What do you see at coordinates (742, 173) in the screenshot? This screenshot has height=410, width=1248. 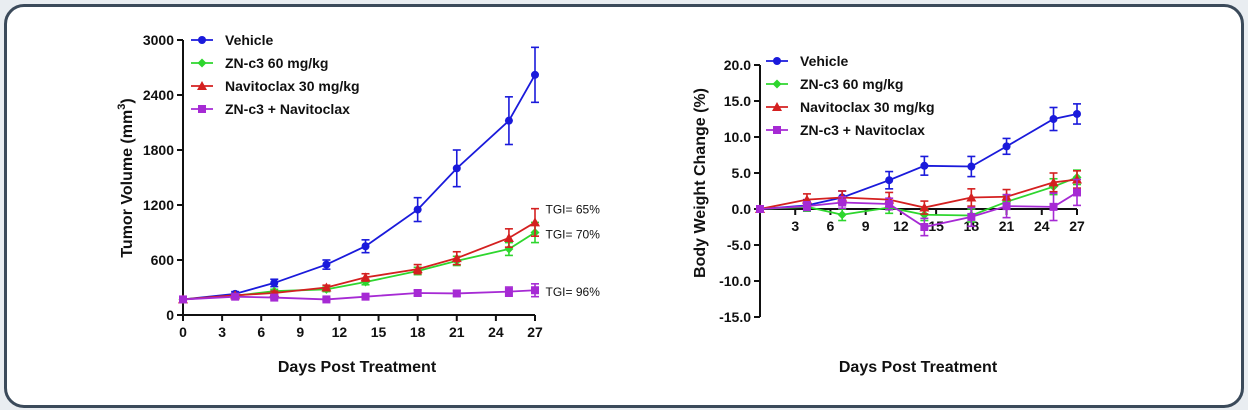 I see `y-tick-label: 5.0` at bounding box center [742, 173].